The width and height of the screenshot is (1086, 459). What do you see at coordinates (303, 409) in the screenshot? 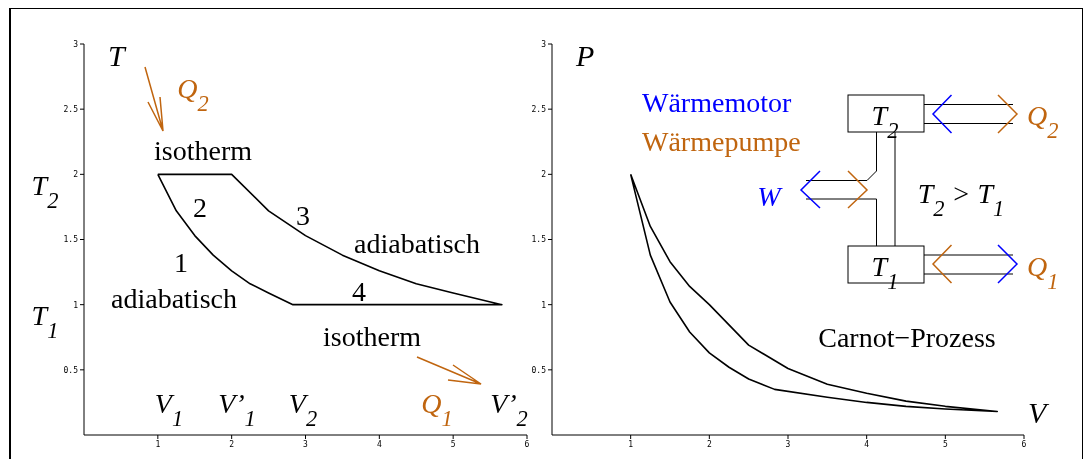
I see `annotation: V$_{2}$` at bounding box center [303, 409].